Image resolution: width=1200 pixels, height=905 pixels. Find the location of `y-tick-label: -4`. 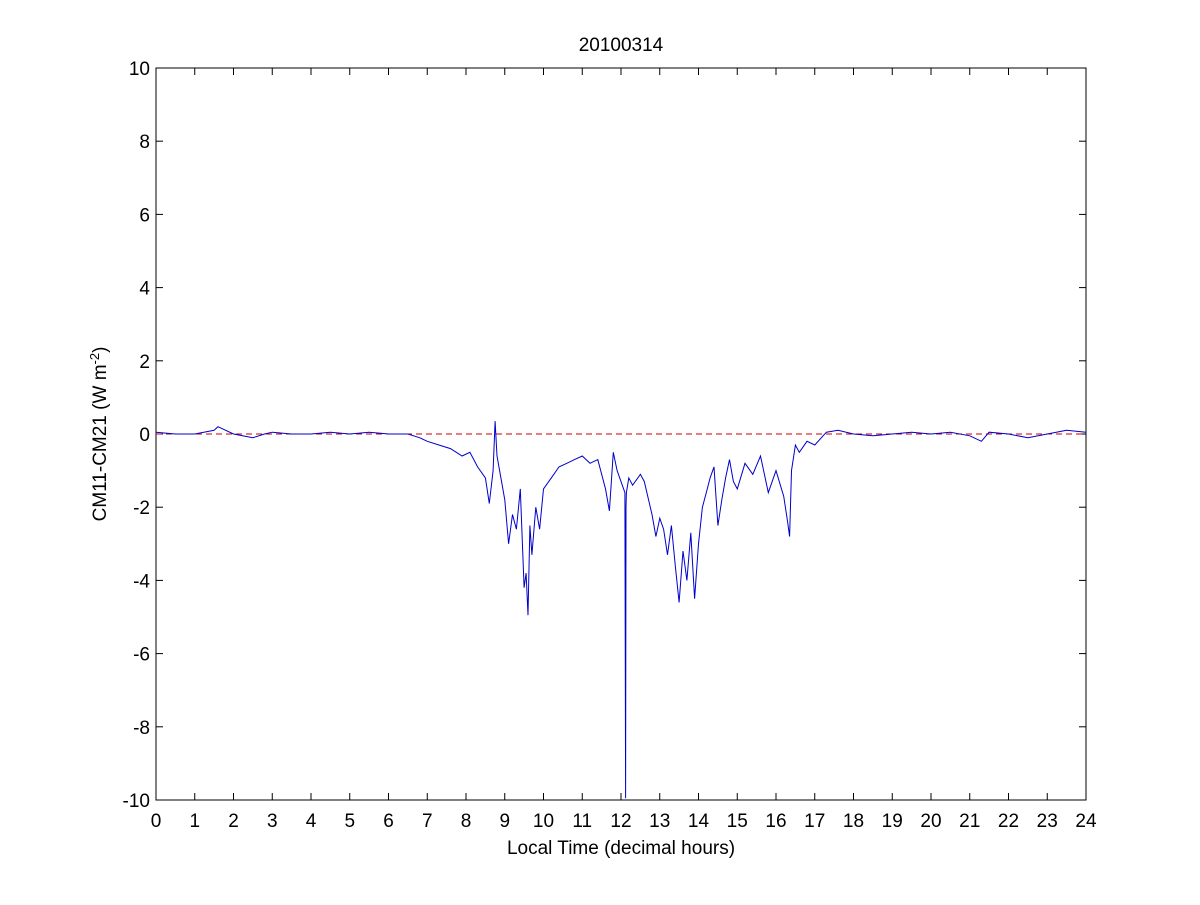

y-tick-label: -4 is located at coordinates (141, 581).